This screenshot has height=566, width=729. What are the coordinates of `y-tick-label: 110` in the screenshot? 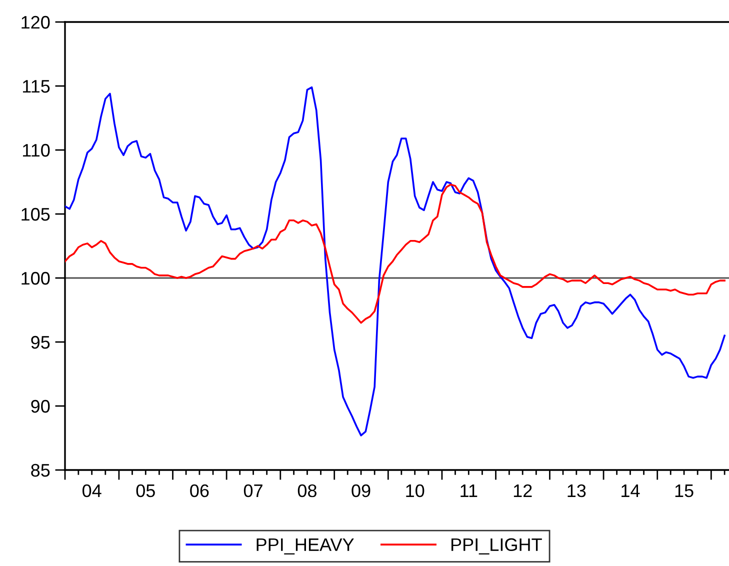 It's located at (36, 150).